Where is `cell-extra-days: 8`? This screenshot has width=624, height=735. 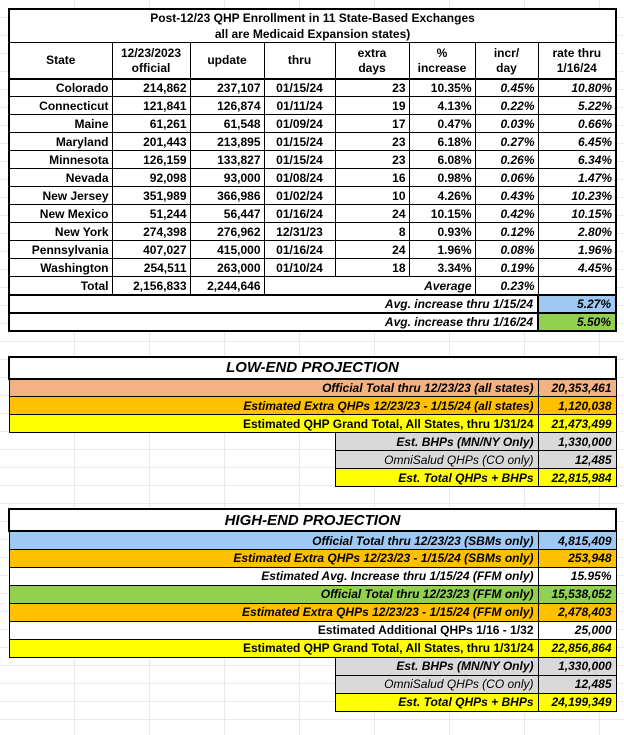 cell-extra-days: 8 is located at coordinates (372, 232).